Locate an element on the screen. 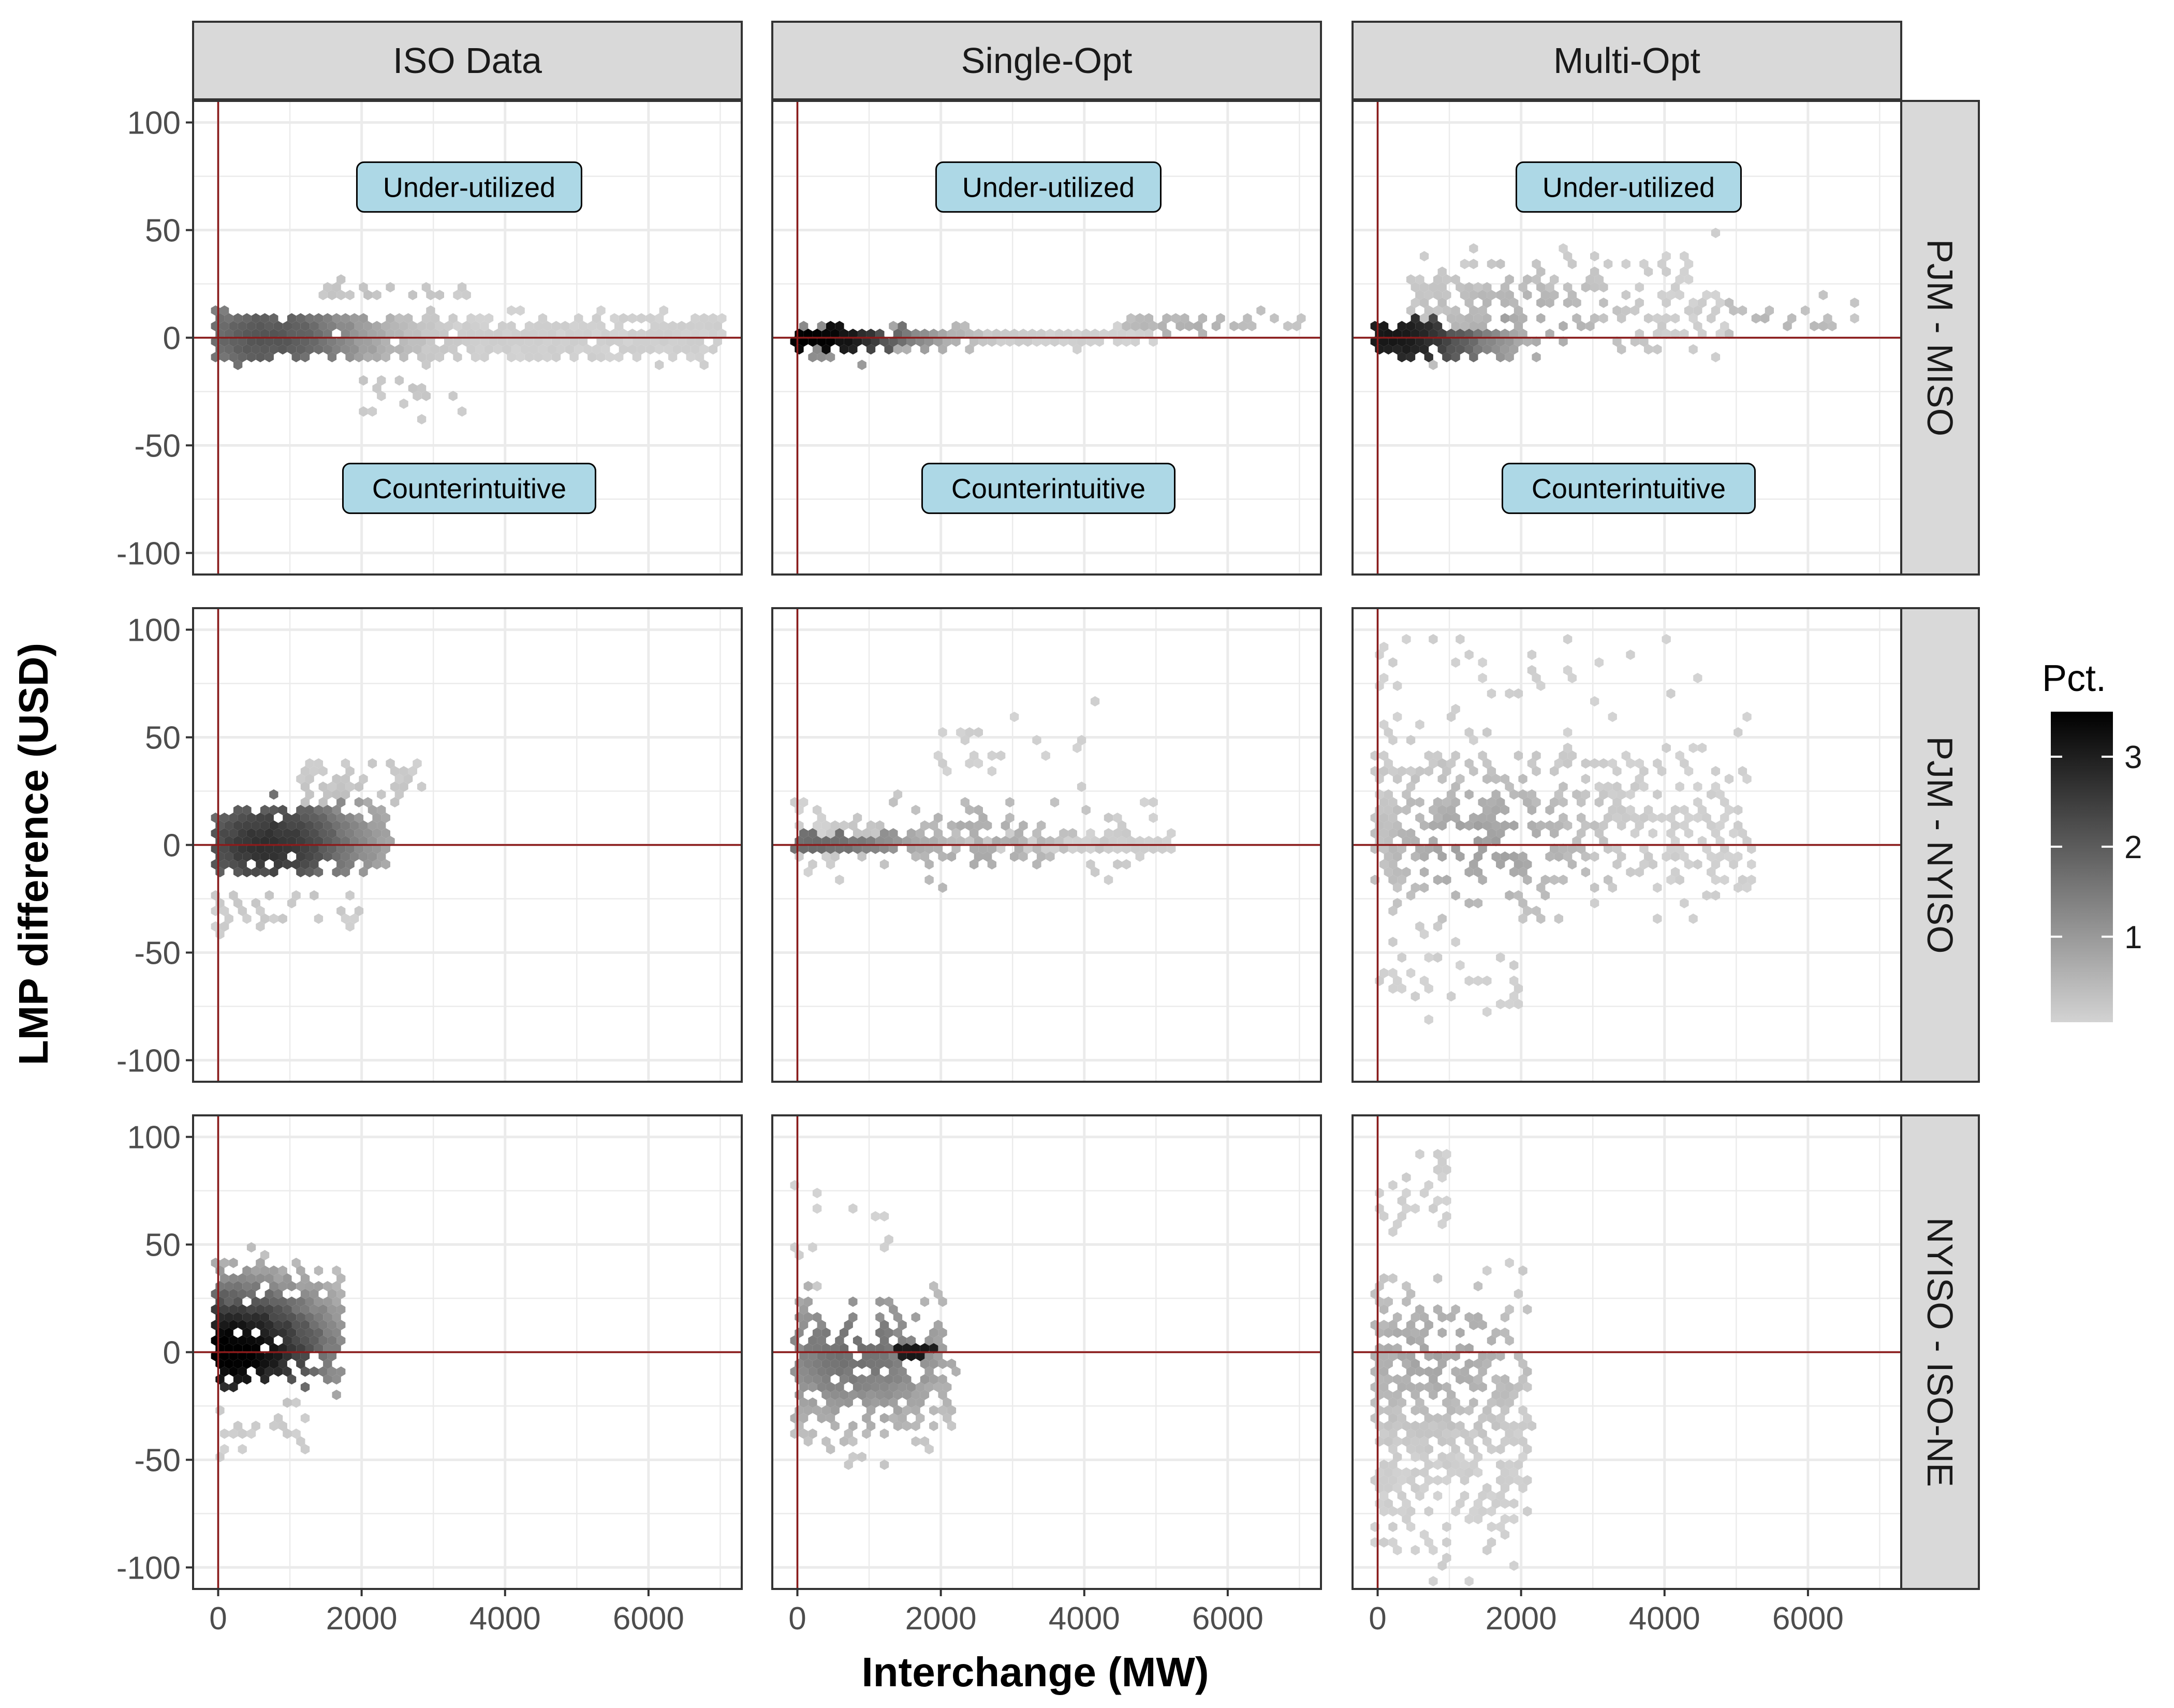  x-tick-label: 0 is located at coordinates (1377, 1619).